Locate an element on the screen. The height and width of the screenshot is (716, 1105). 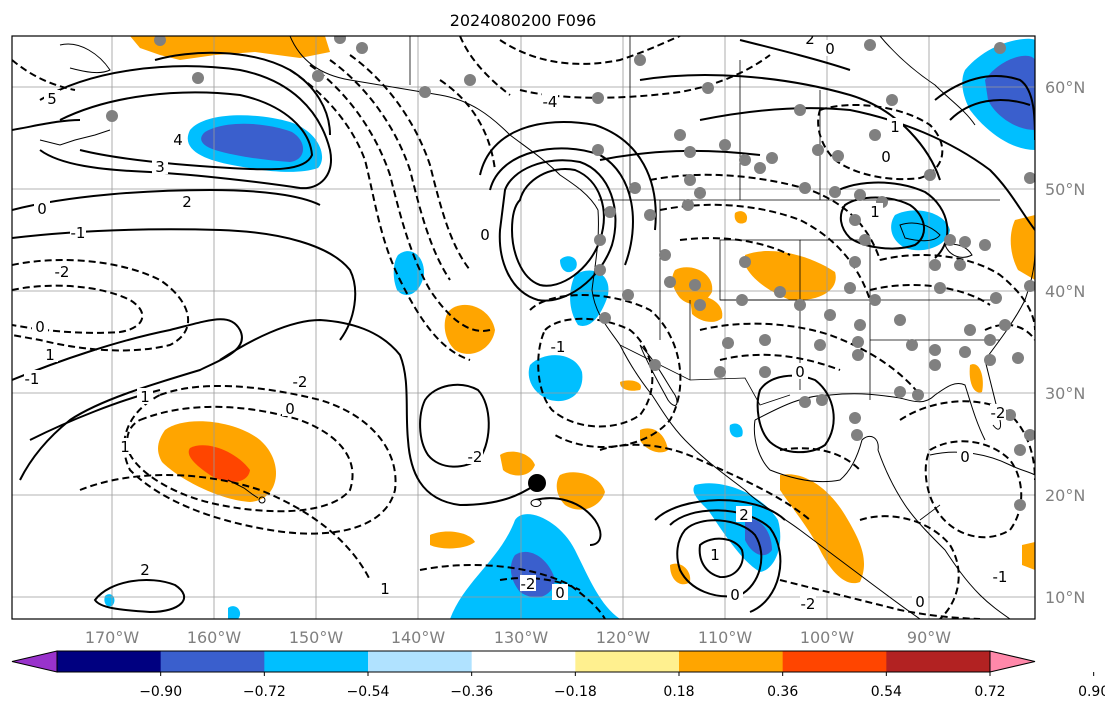
cuba-coastline is located at coordinates (982, 463).